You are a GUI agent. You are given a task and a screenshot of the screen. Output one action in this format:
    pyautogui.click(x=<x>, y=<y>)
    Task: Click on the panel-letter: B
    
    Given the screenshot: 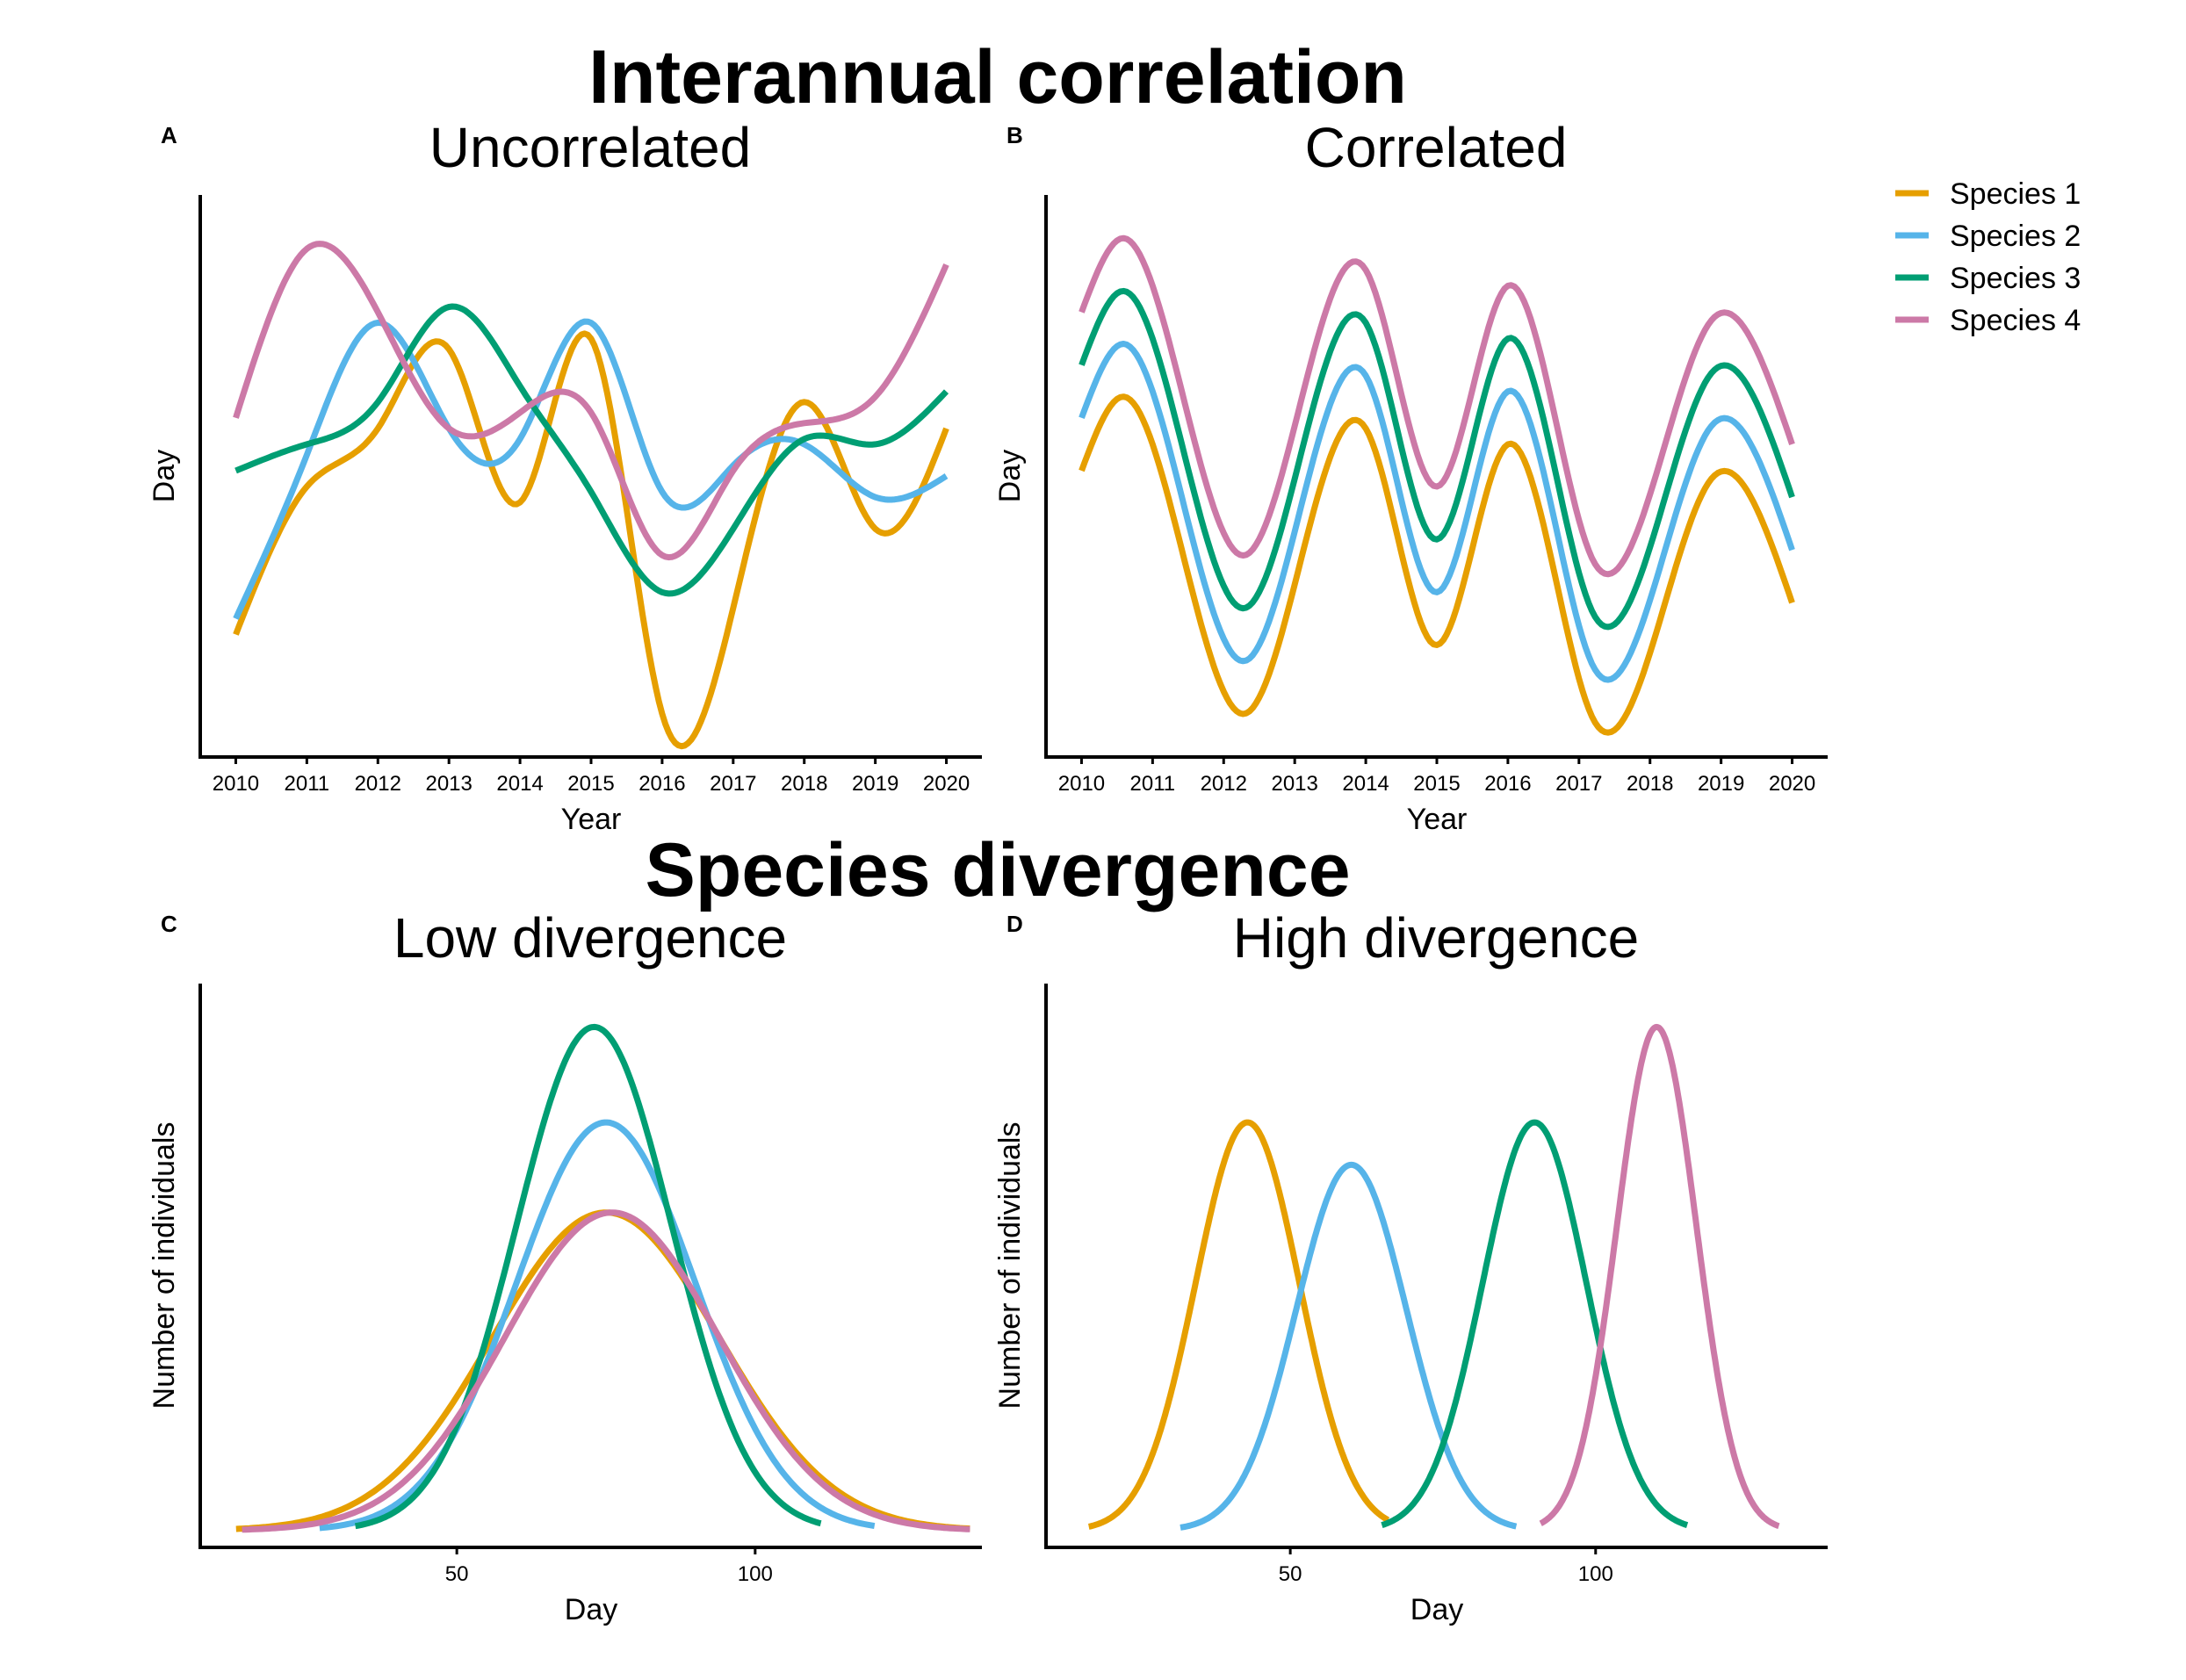 What is the action you would take?
    pyautogui.click(x=1014, y=135)
    